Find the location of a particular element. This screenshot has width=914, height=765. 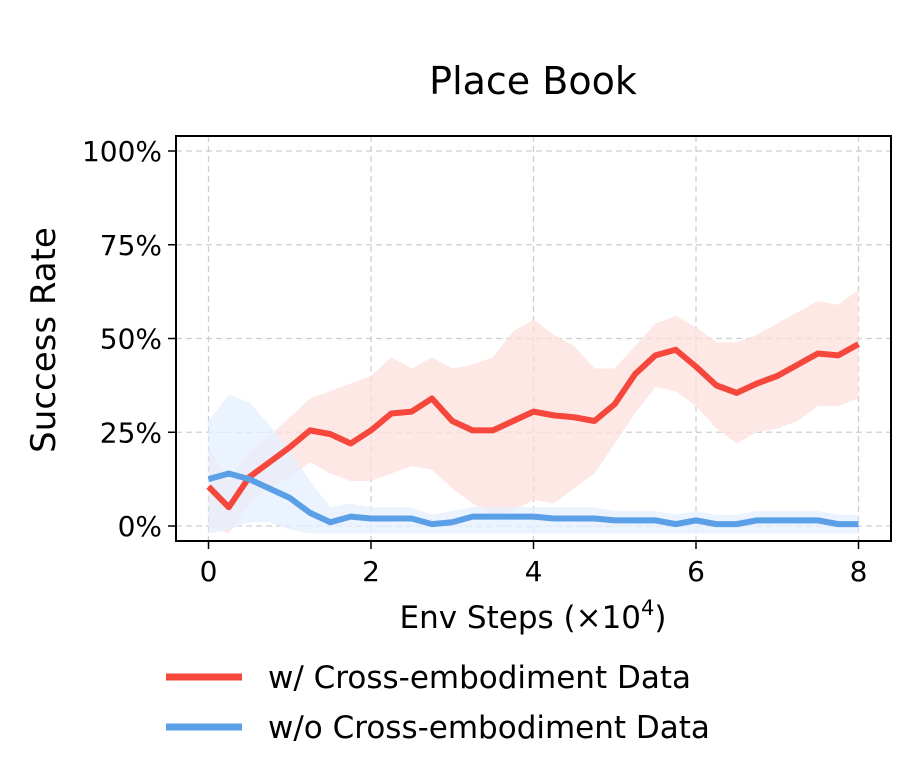

x-axis-label-main: Env Steps (×10 is located at coordinates (520, 618).